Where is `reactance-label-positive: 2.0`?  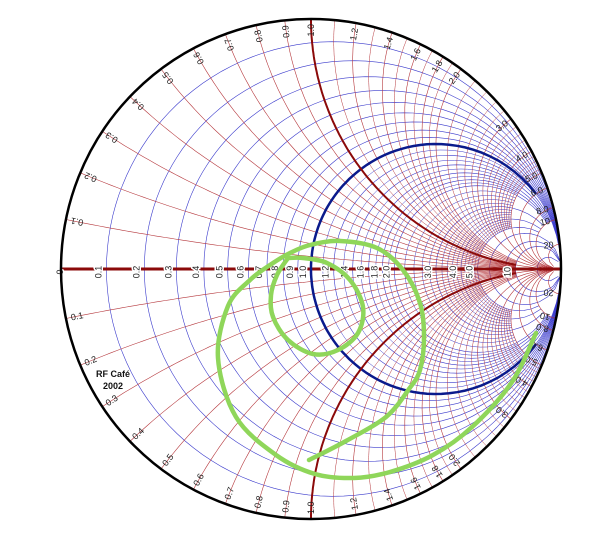
reactance-label-positive: 2.0 is located at coordinates (455, 78).